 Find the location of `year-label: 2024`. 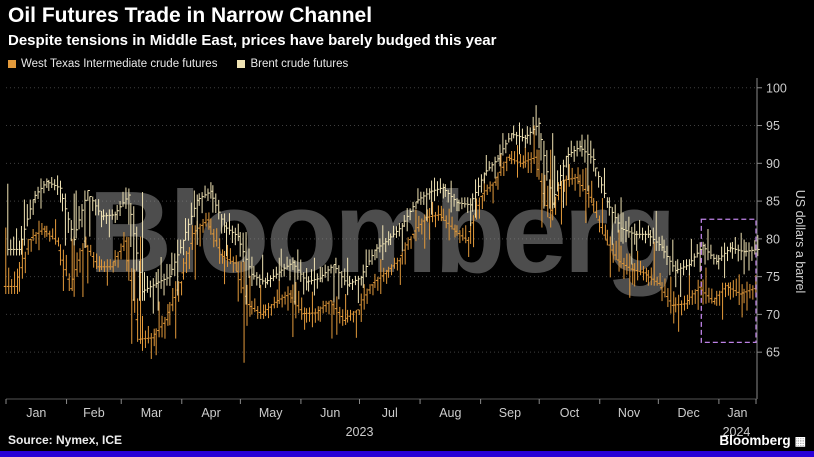

year-label: 2024 is located at coordinates (737, 432).